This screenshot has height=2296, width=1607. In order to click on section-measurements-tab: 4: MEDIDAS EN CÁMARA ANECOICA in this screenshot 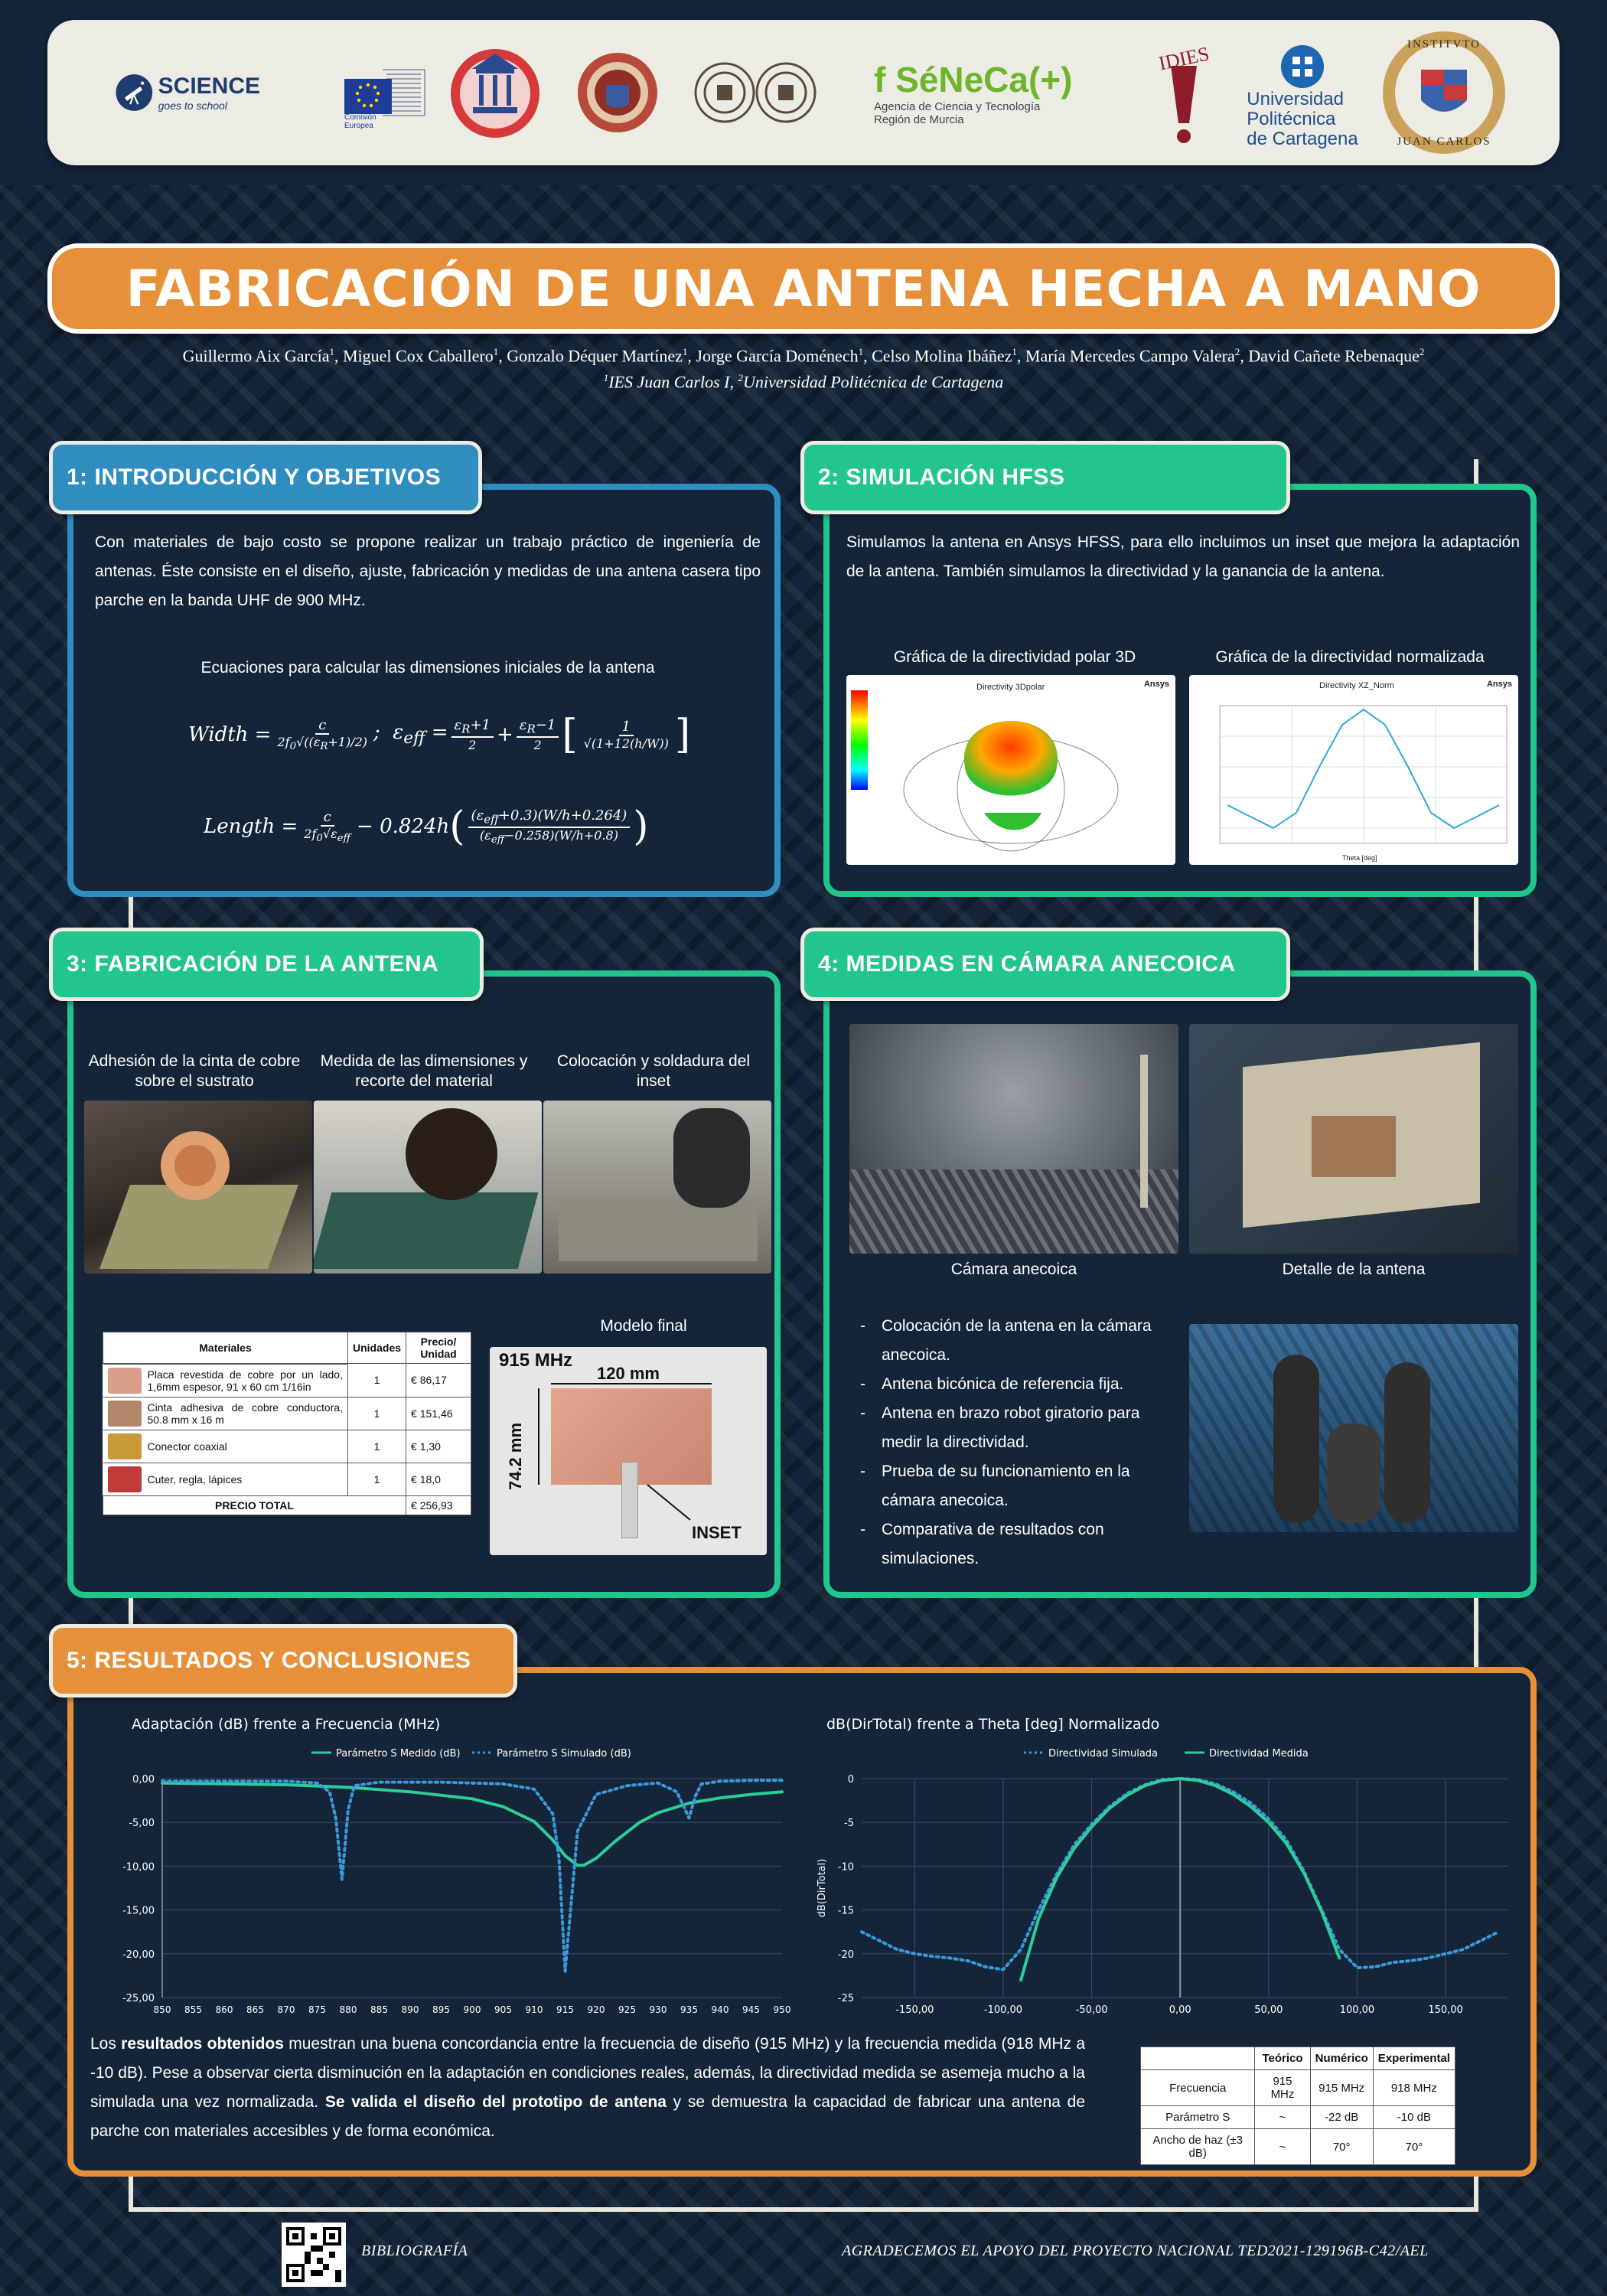, I will do `click(1045, 964)`.